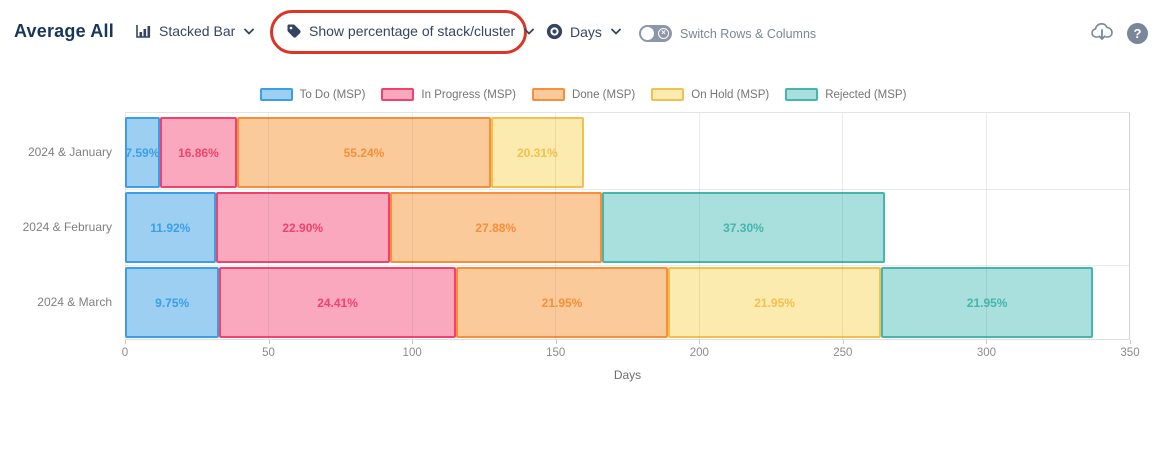 Image resolution: width=1166 pixels, height=466 pixels. Describe the element at coordinates (64, 31) in the screenshot. I see `page-title: Average All` at that location.